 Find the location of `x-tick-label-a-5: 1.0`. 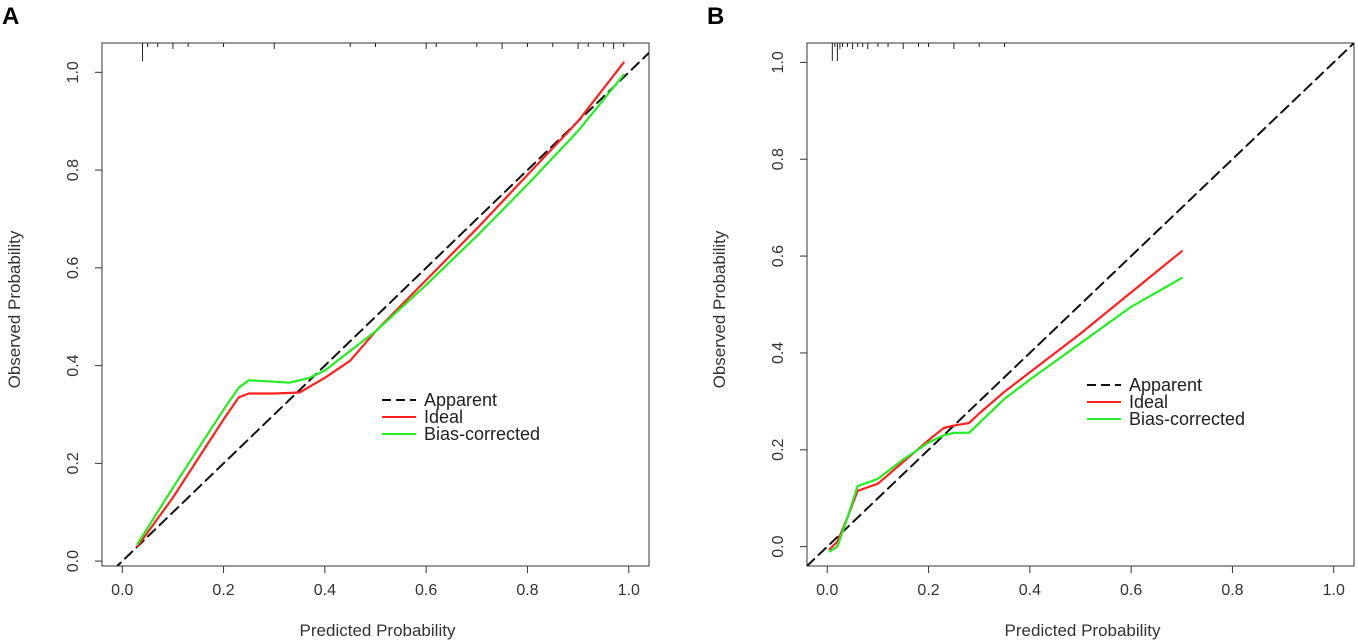

x-tick-label-a-5: 1.0 is located at coordinates (629, 590).